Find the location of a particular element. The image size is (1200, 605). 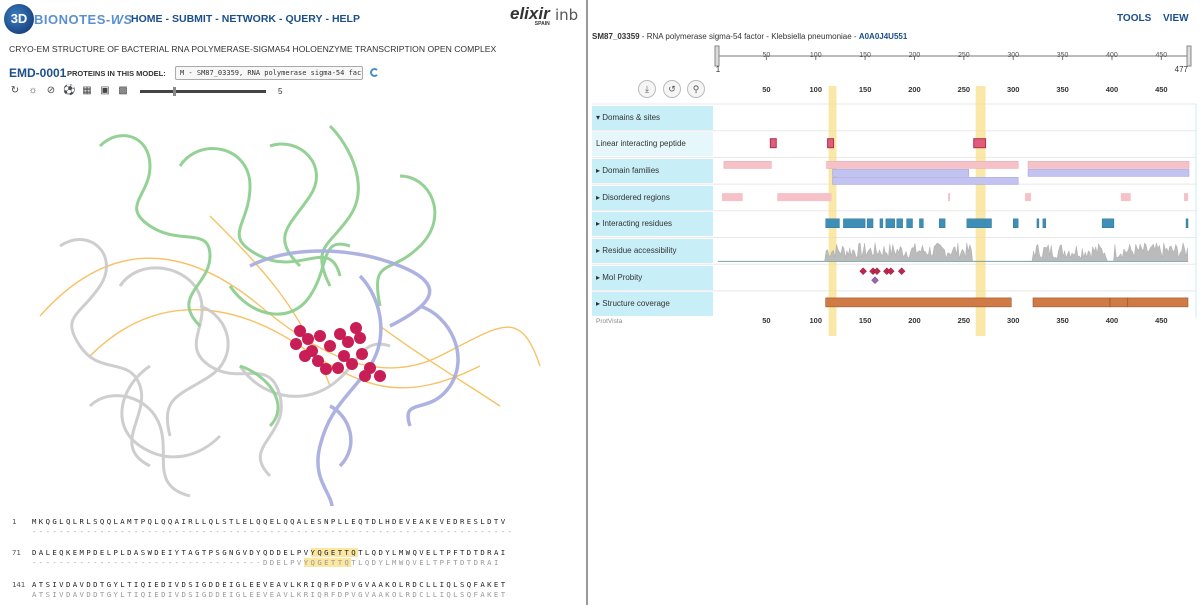

track-label-disordered-regions: ▸ Disordered regions is located at coordinates (652, 197).